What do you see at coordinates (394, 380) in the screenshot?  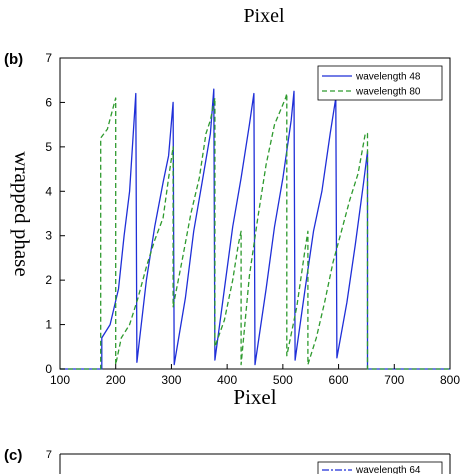 I see `x-tick-label: 700` at bounding box center [394, 380].